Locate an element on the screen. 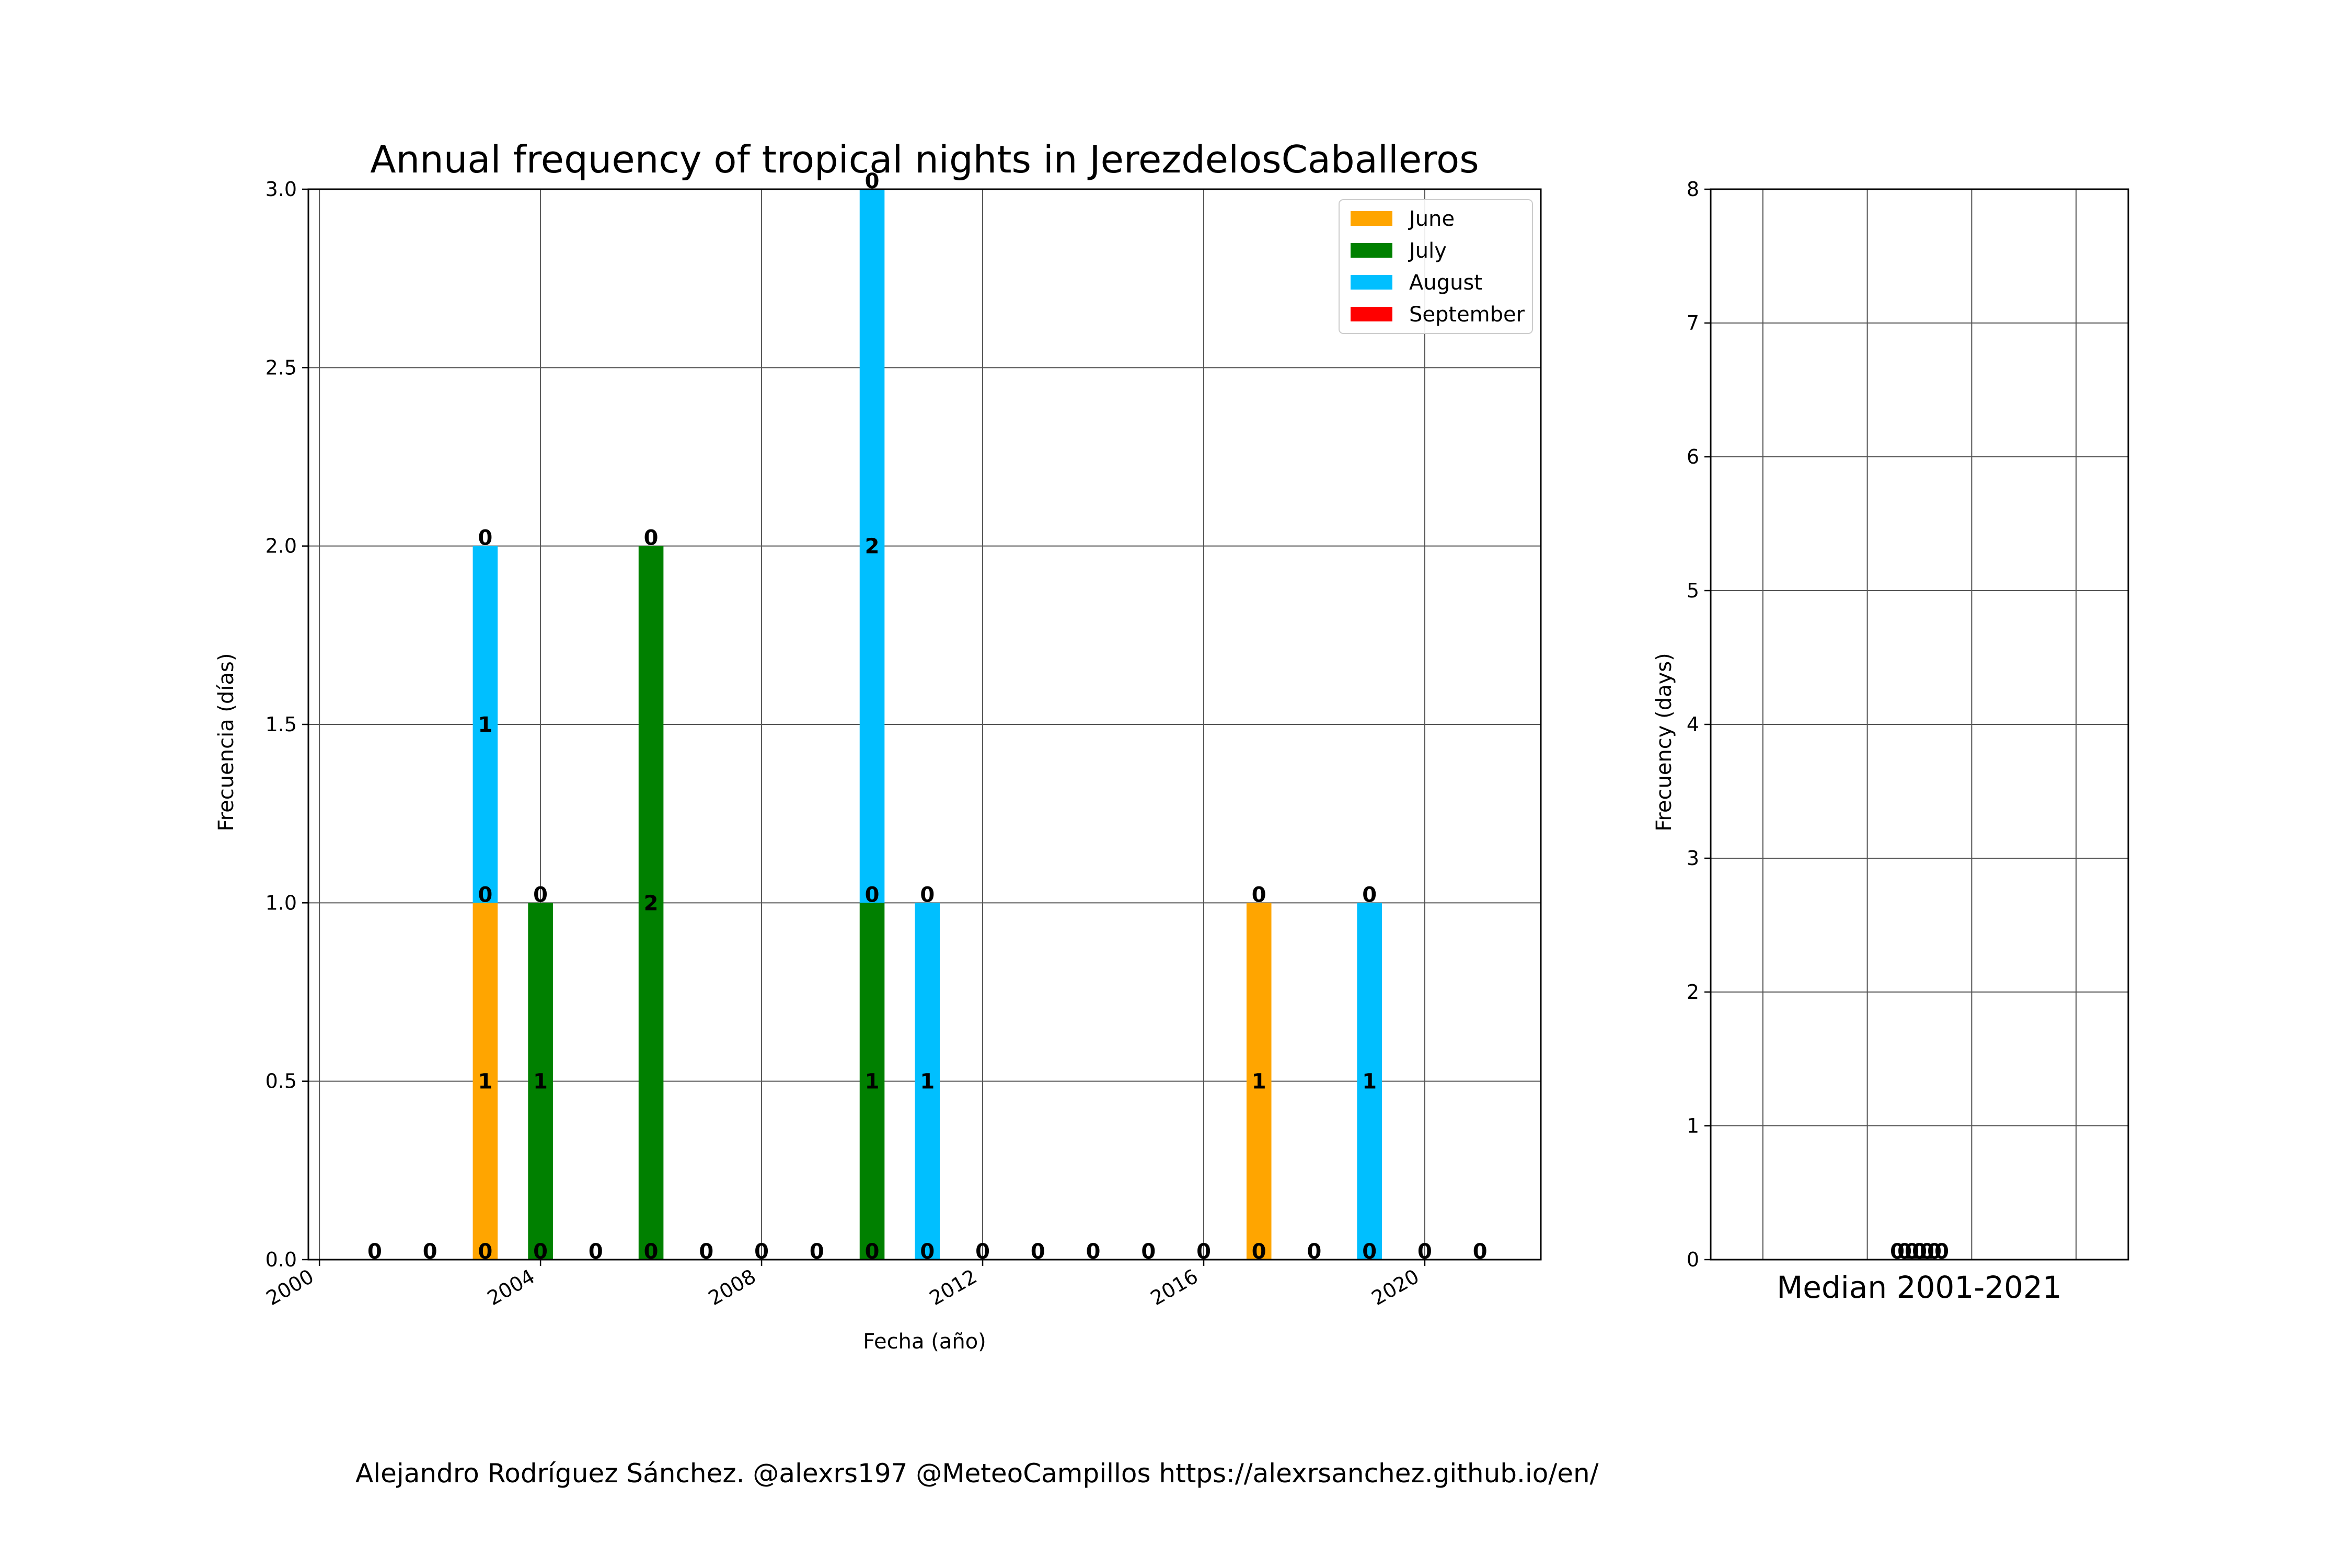 The image size is (2352, 1568). bar-july-2006 is located at coordinates (651, 903).